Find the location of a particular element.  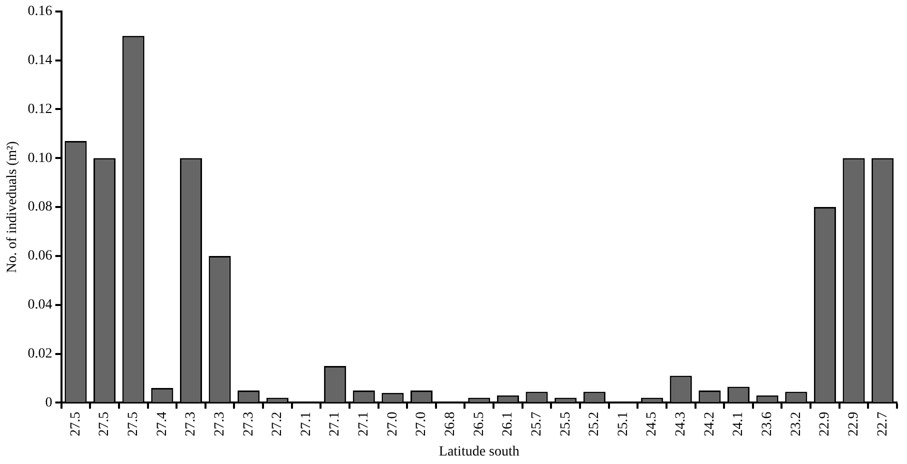

x-tick-label: 25.7 is located at coordinates (536, 424).